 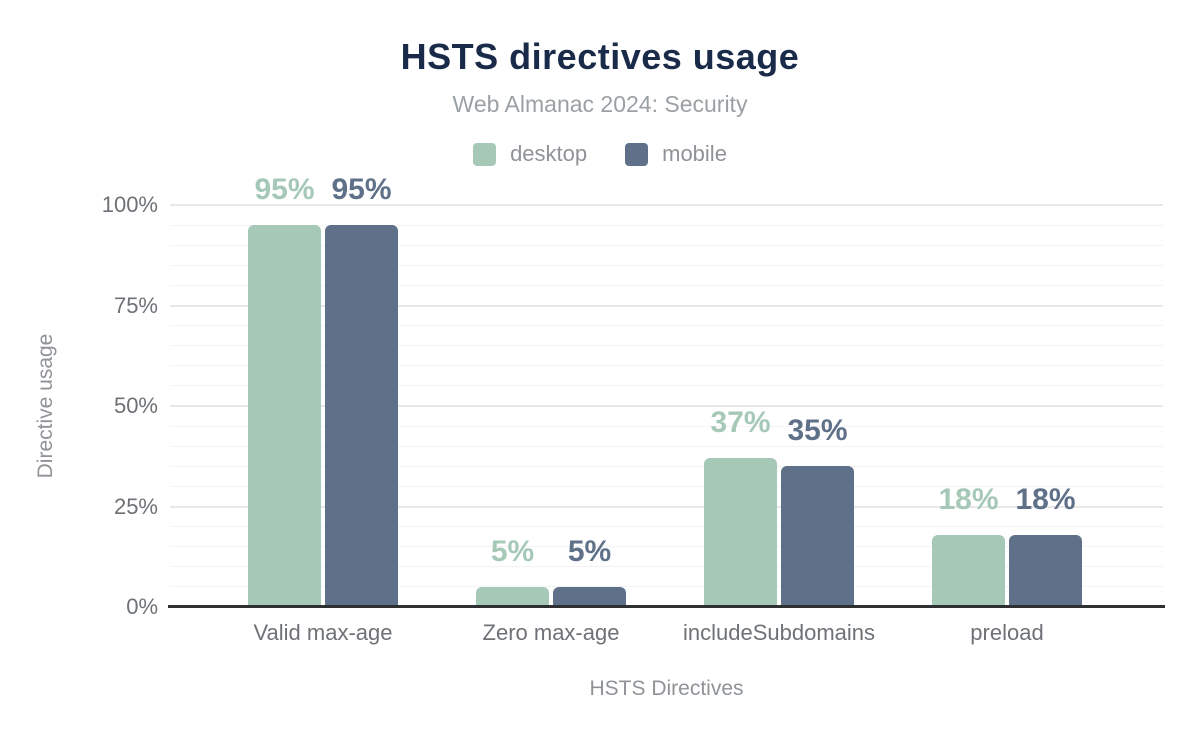 What do you see at coordinates (549, 153) in the screenshot?
I see `legend-label-desktop: desktop` at bounding box center [549, 153].